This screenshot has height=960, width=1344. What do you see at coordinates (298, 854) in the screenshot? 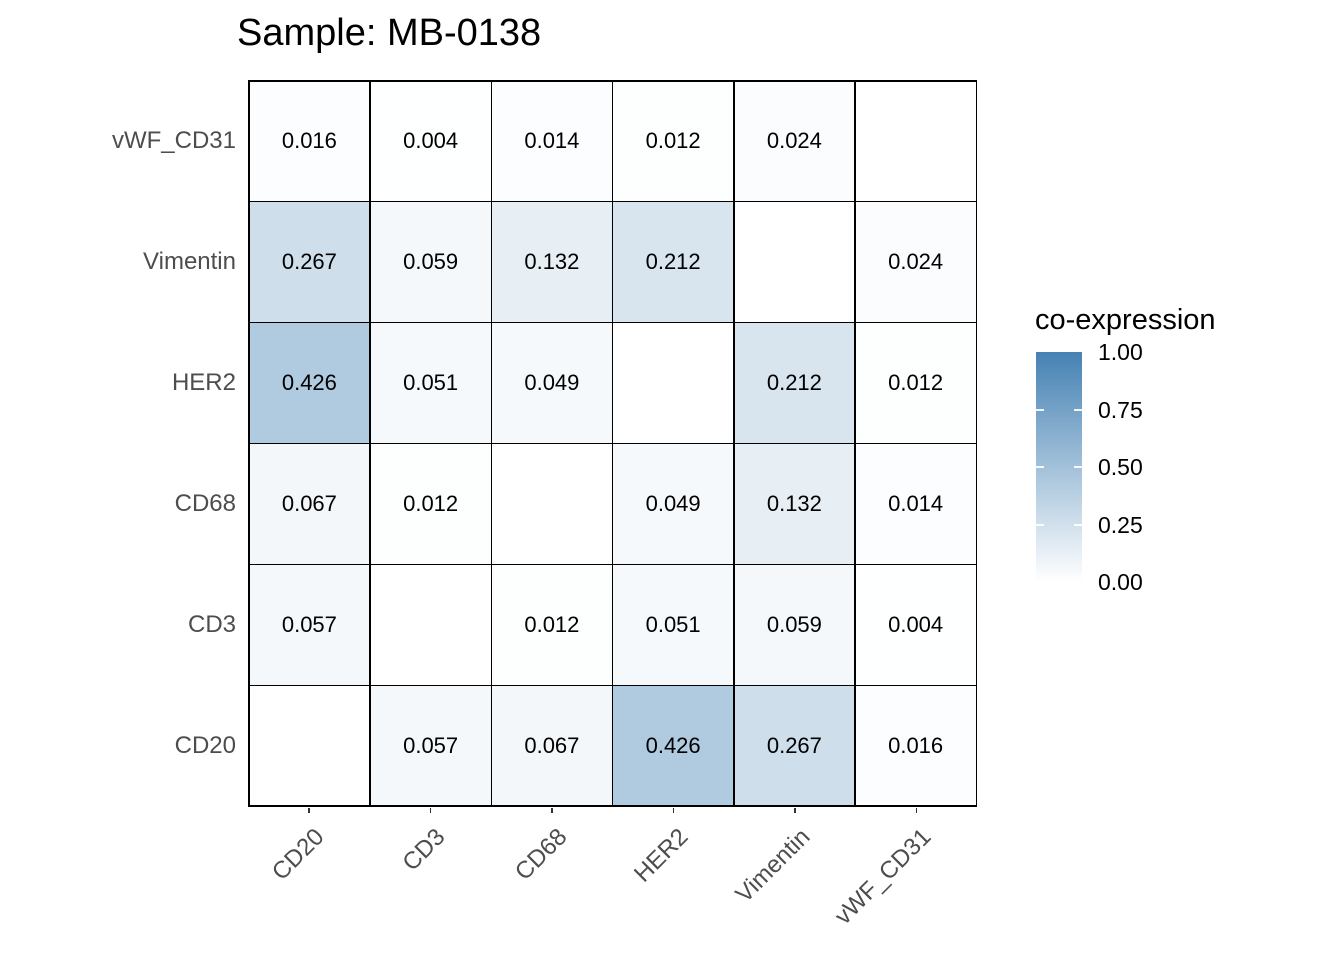
I see `x-axis-label: CD20` at bounding box center [298, 854].